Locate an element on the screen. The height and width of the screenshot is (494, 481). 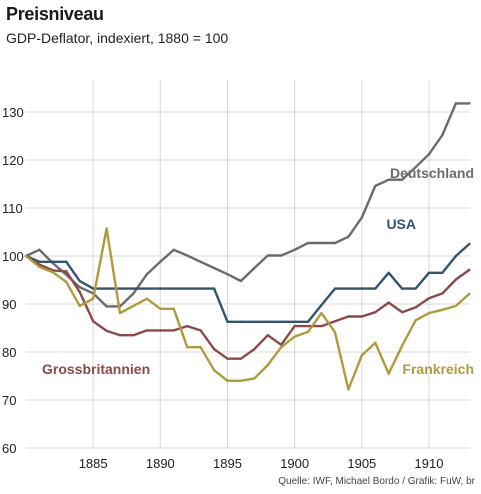
y-tick-label: 90 is located at coordinates (9, 304).